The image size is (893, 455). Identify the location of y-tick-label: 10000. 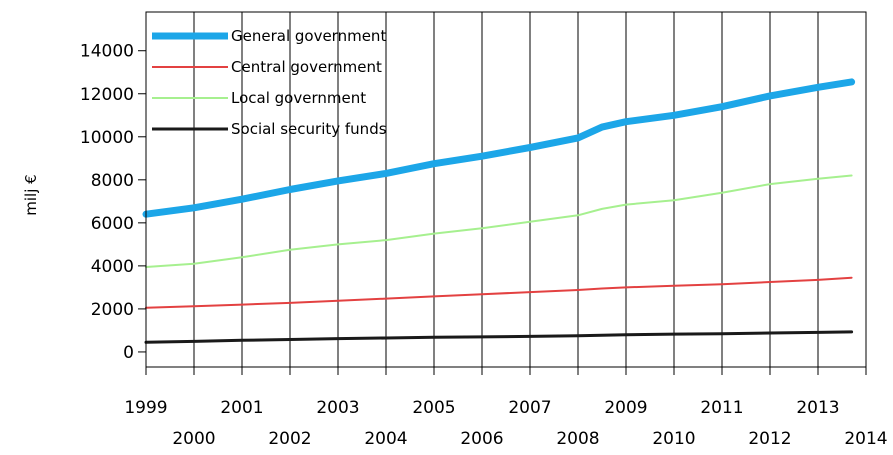
(107, 138).